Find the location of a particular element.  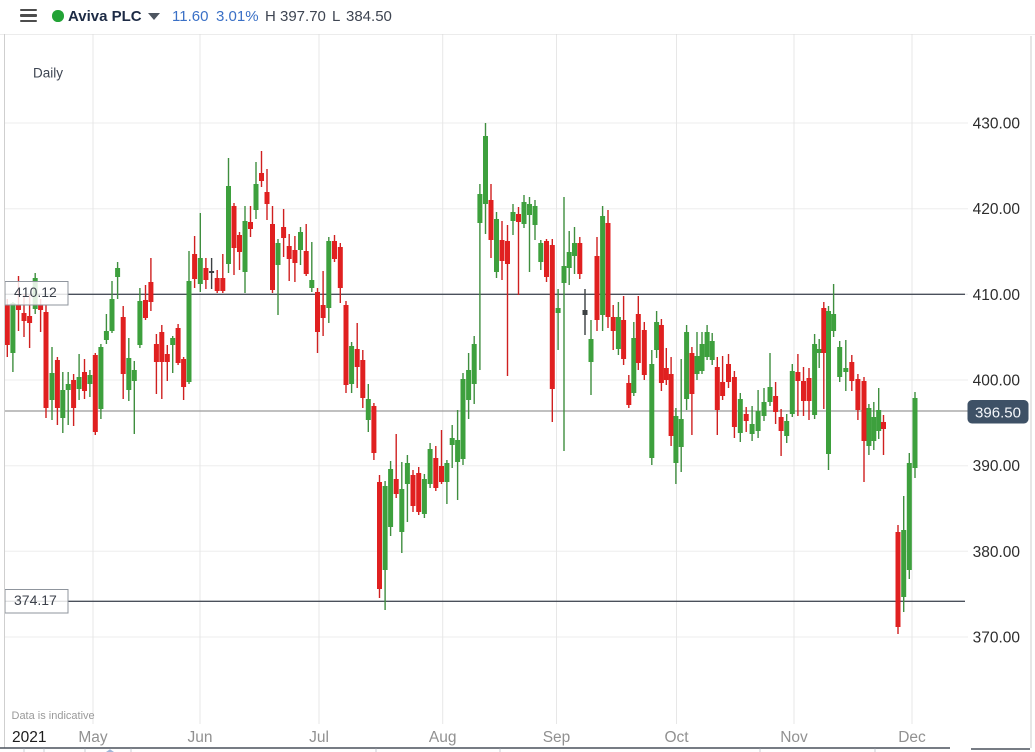

svg-text: 370.00 is located at coordinates (997, 638).